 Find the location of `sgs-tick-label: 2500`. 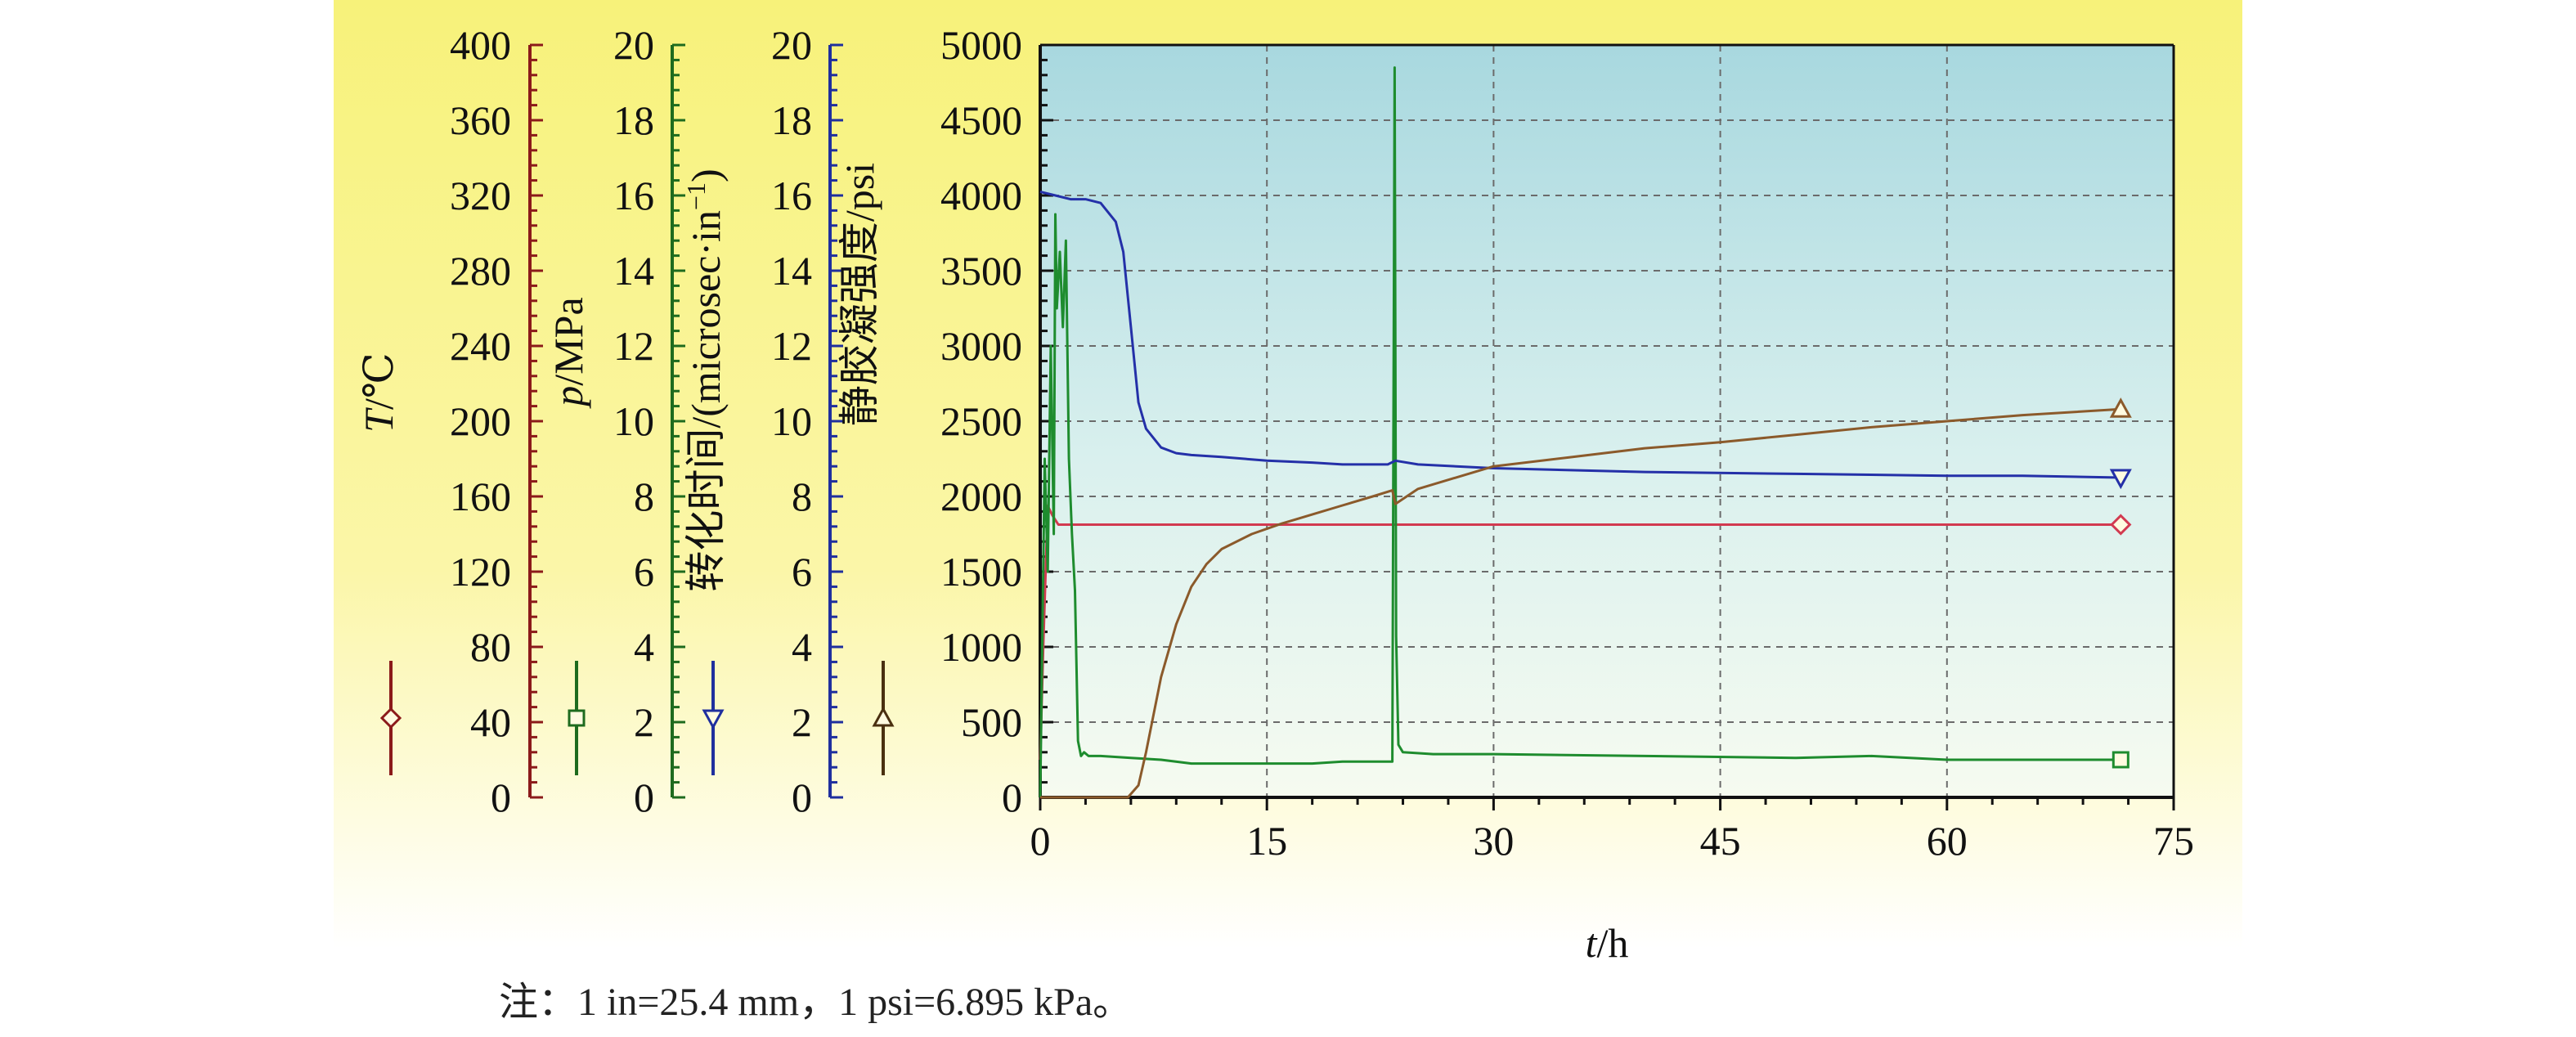

sgs-tick-label: 2500 is located at coordinates (981, 421).